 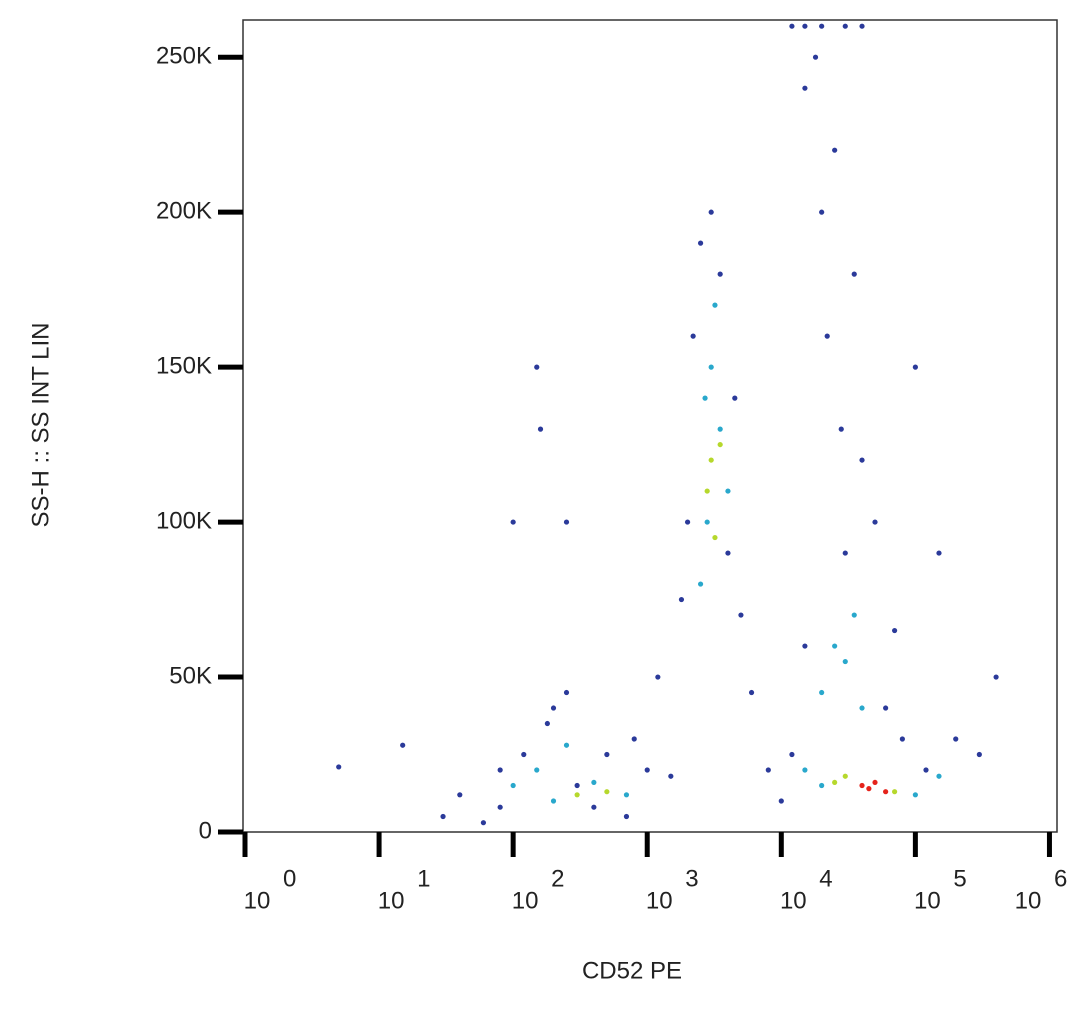 I want to click on x-tick-exponent: 3, so click(x=691, y=878).